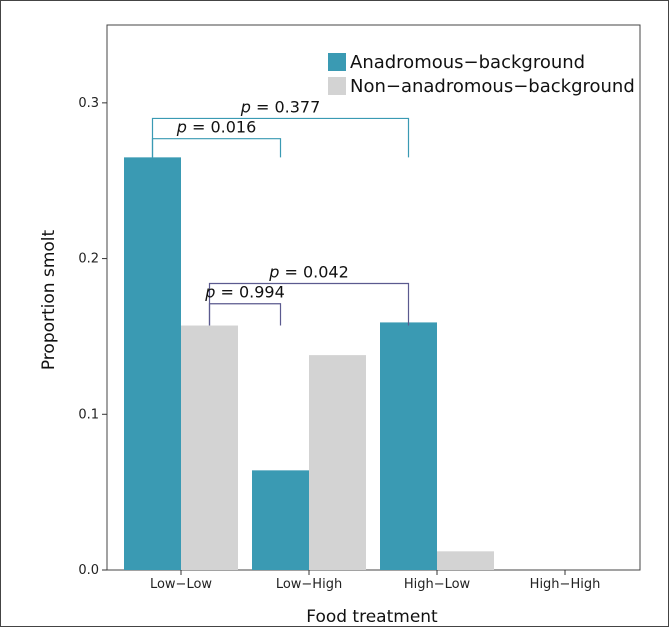  Describe the element at coordinates (372, 617) in the screenshot. I see `x-axis-title: Food treatment` at that location.